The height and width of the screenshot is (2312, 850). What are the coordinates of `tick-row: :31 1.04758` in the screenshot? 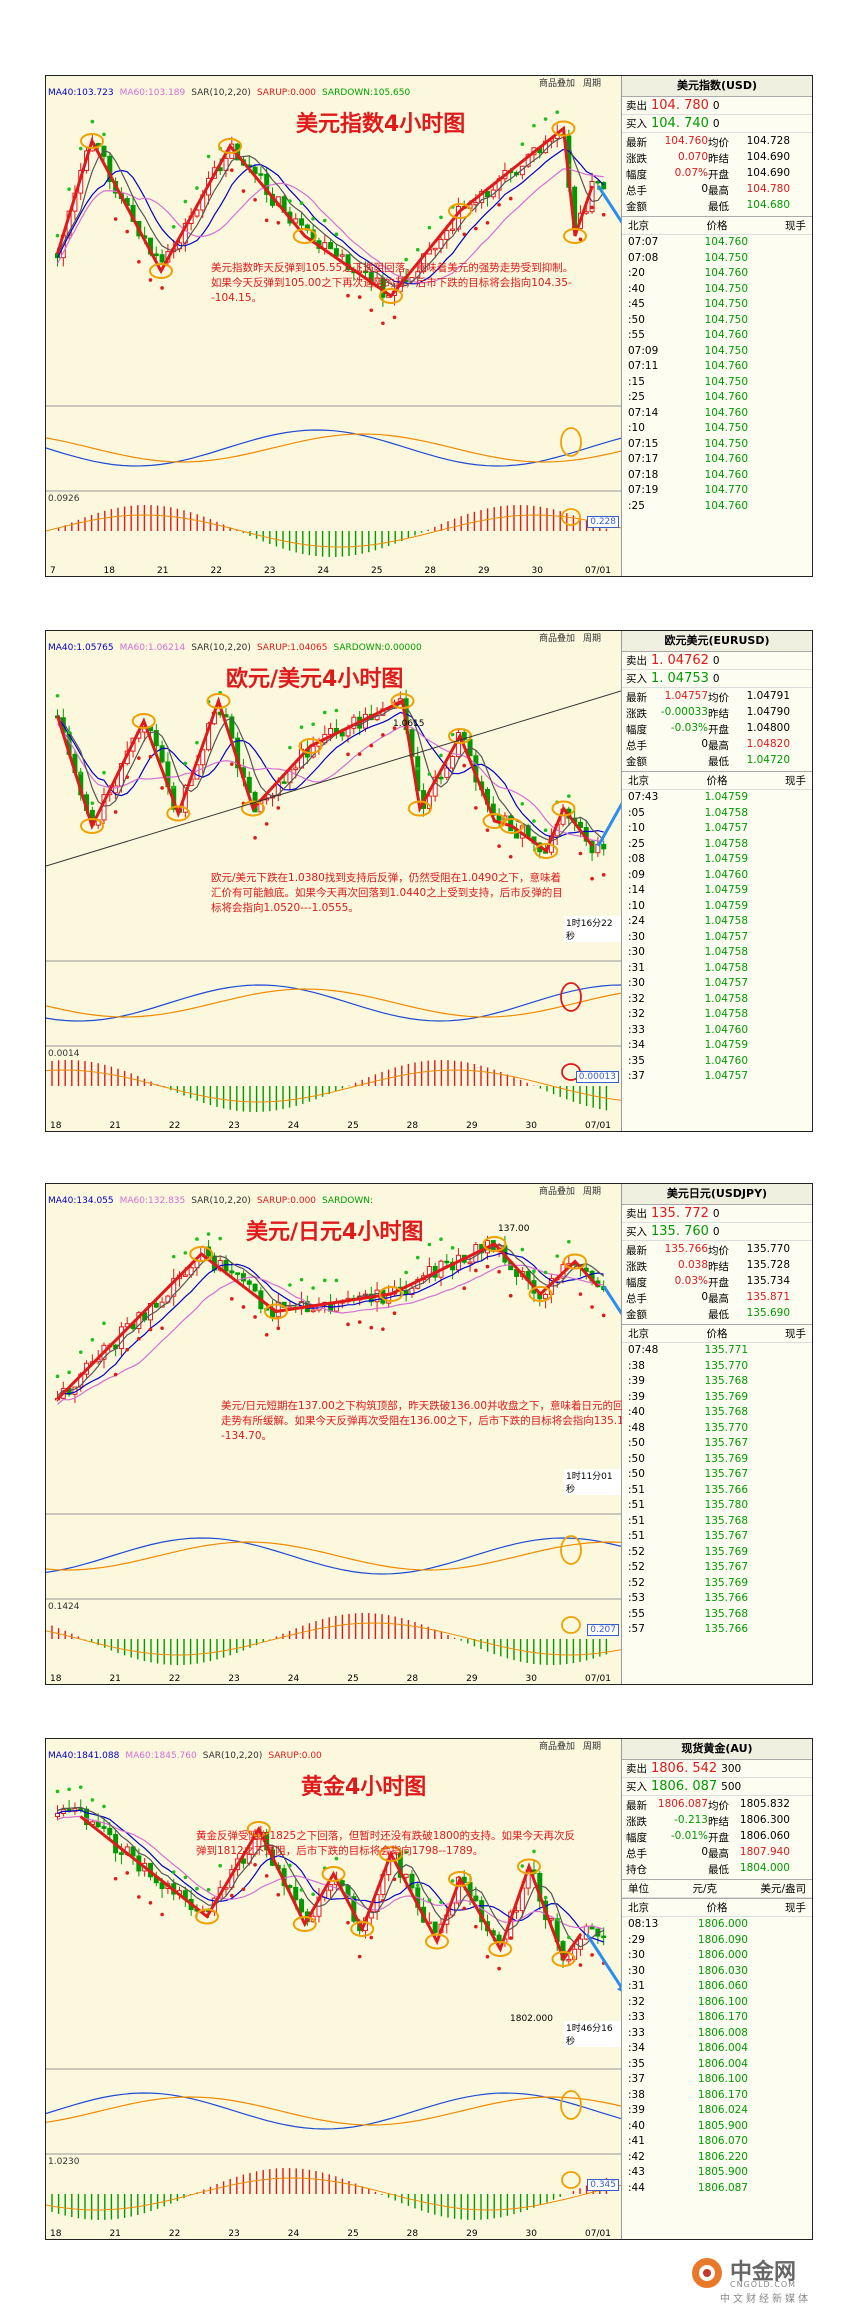 It's located at (717, 969).